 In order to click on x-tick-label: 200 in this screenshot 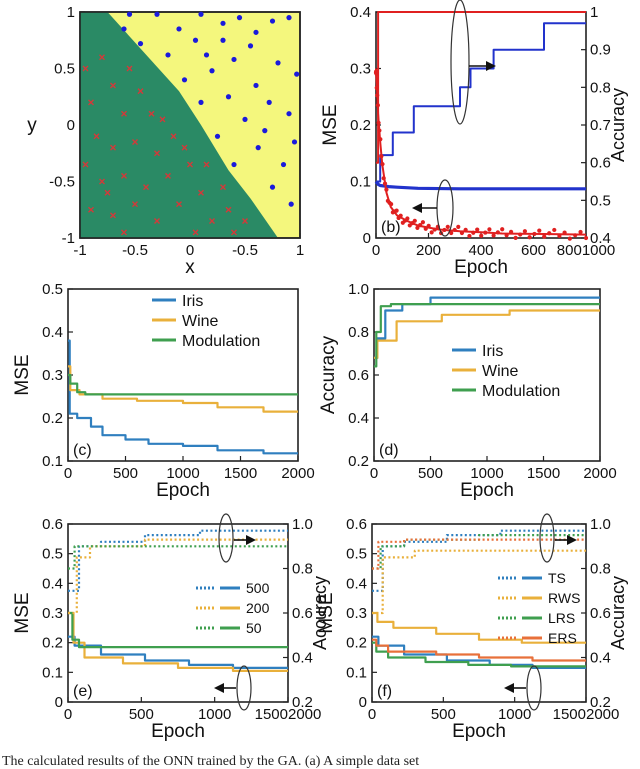, I will do `click(428, 250)`.